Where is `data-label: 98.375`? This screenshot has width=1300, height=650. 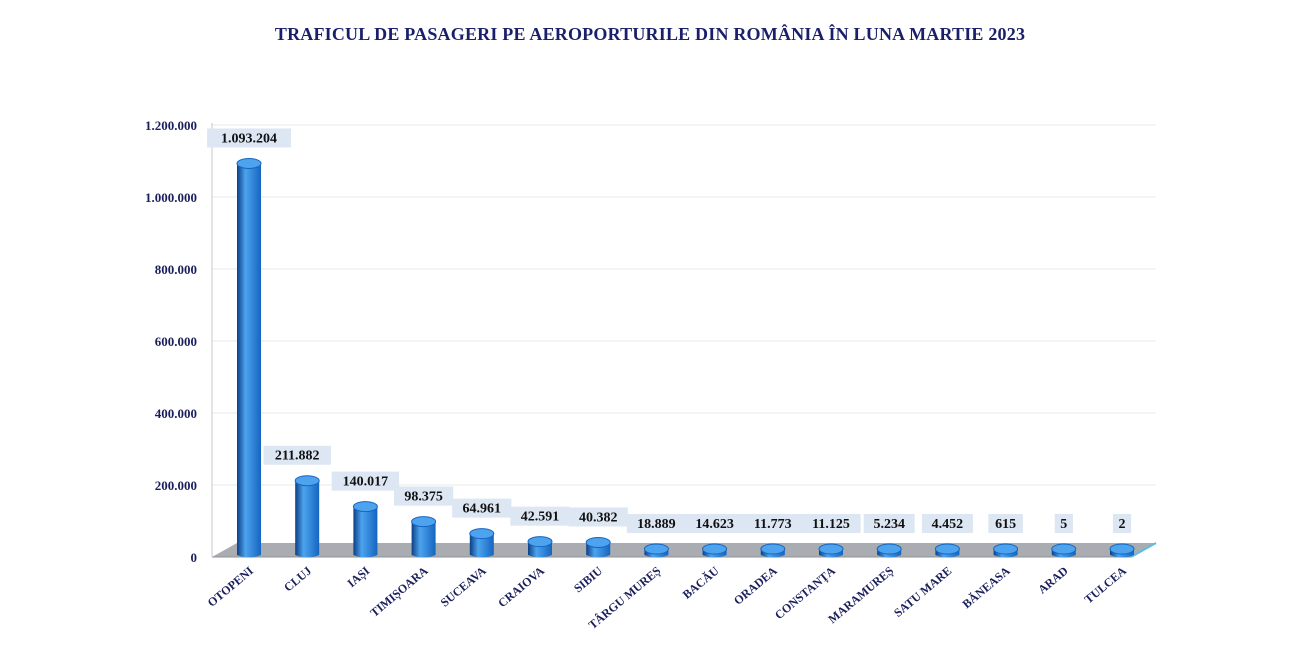 data-label: 98.375 is located at coordinates (424, 496).